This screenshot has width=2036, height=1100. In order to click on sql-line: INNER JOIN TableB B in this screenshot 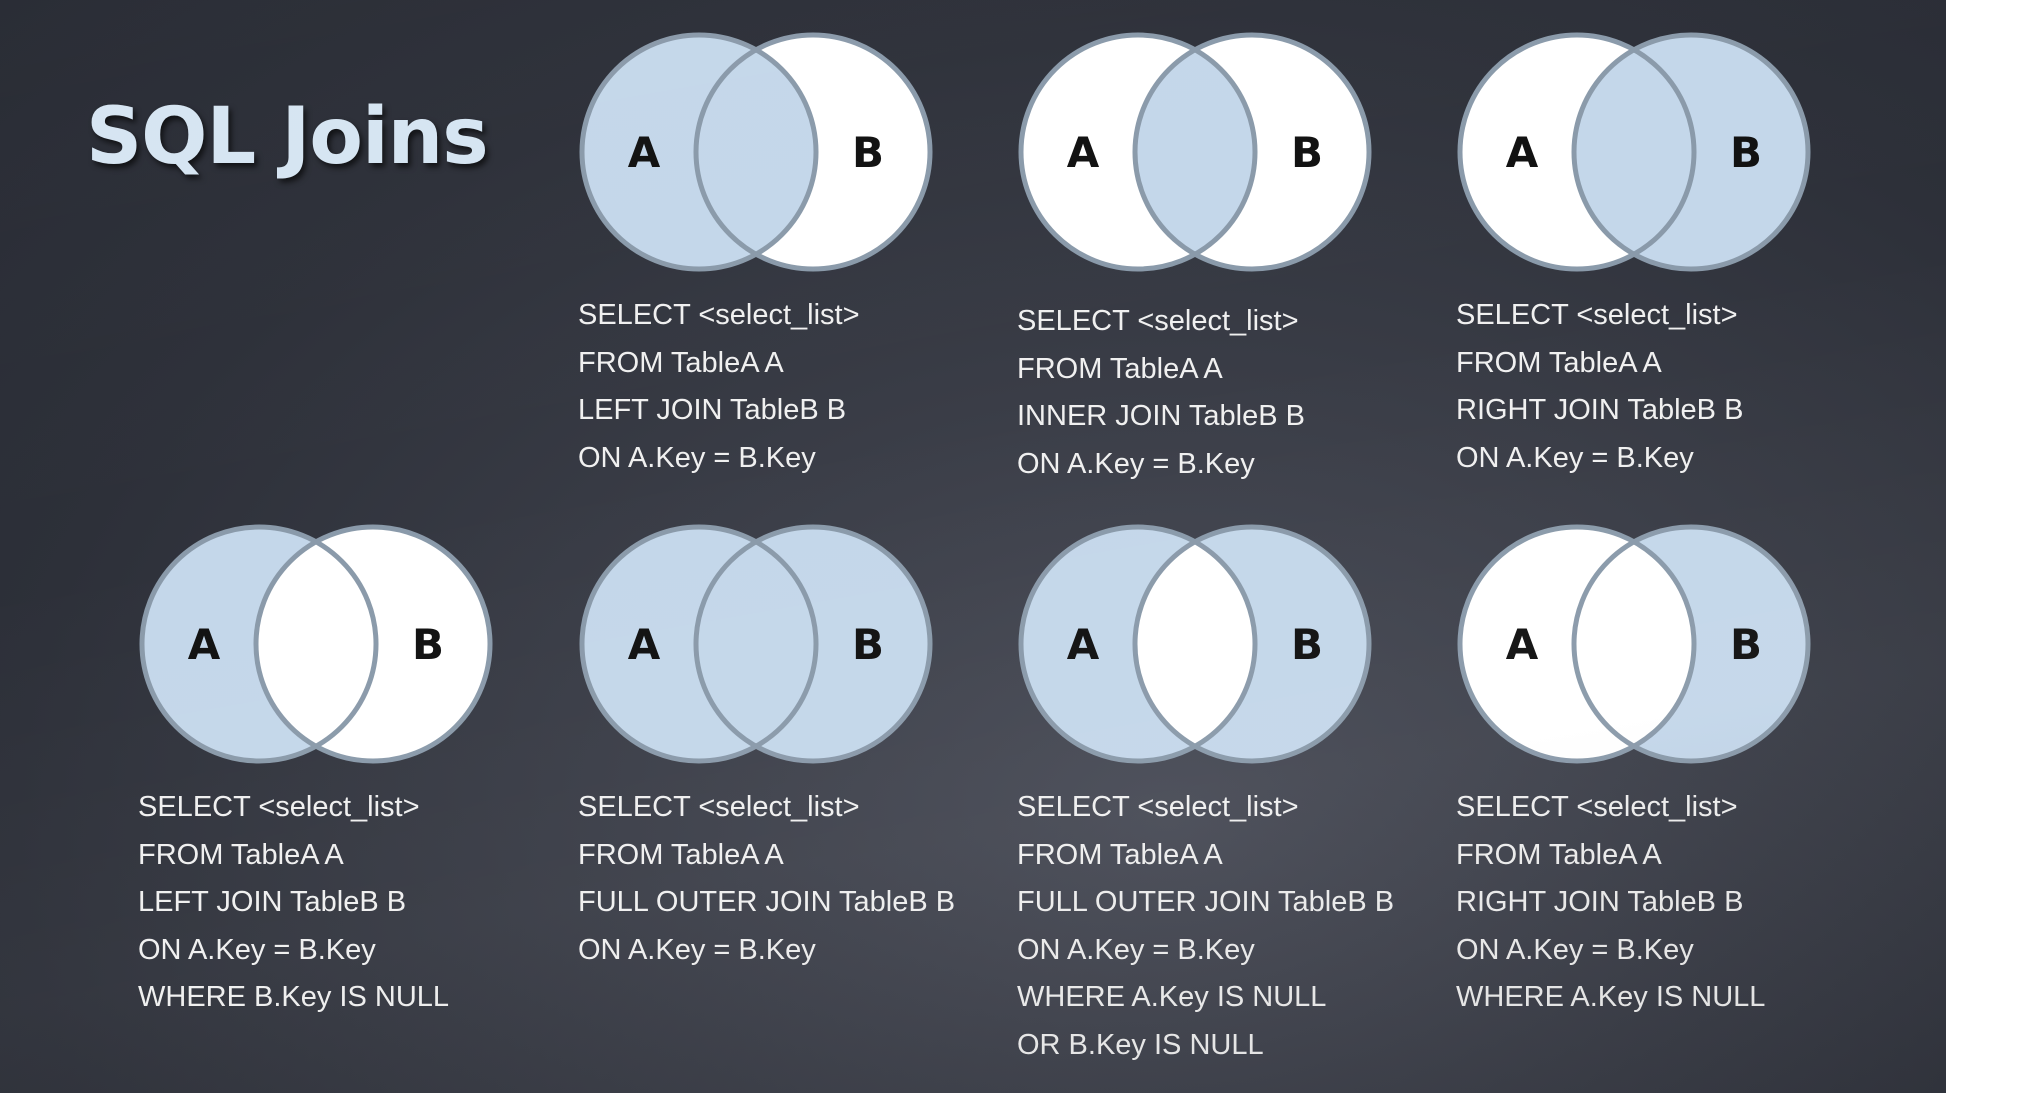, I will do `click(1161, 416)`.